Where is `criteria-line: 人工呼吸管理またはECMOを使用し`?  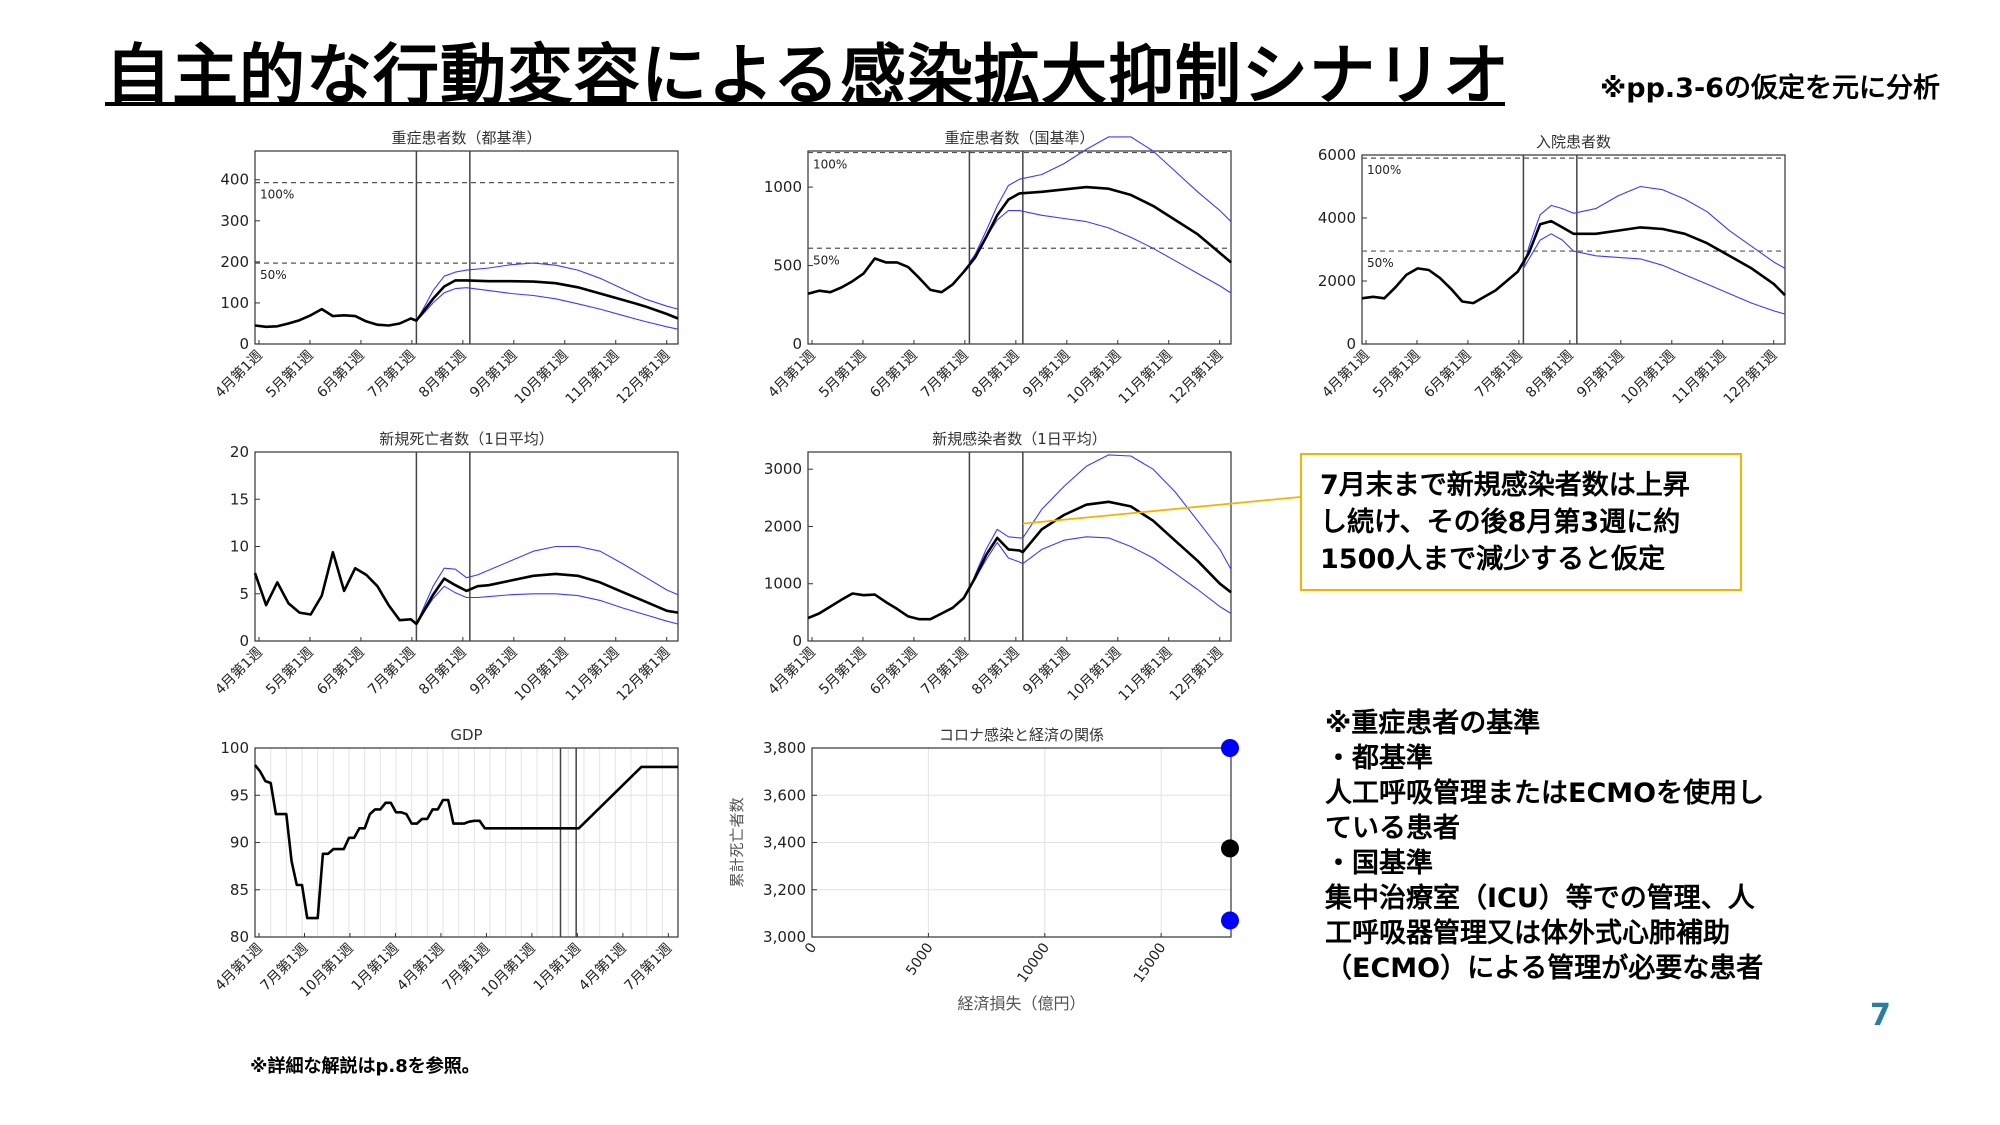 criteria-line: 人工呼吸管理またはECMOを使用し is located at coordinates (1545, 793).